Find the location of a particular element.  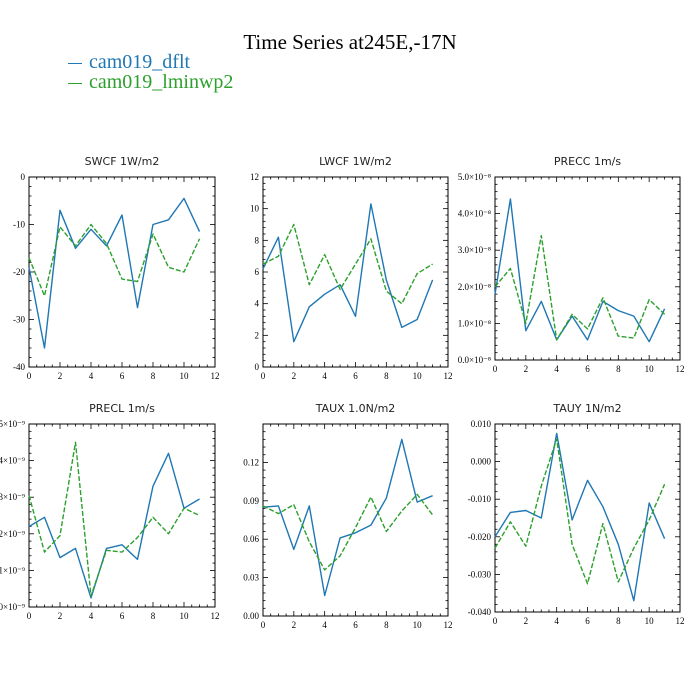

y-tick-label: -30 is located at coordinates (19, 320).